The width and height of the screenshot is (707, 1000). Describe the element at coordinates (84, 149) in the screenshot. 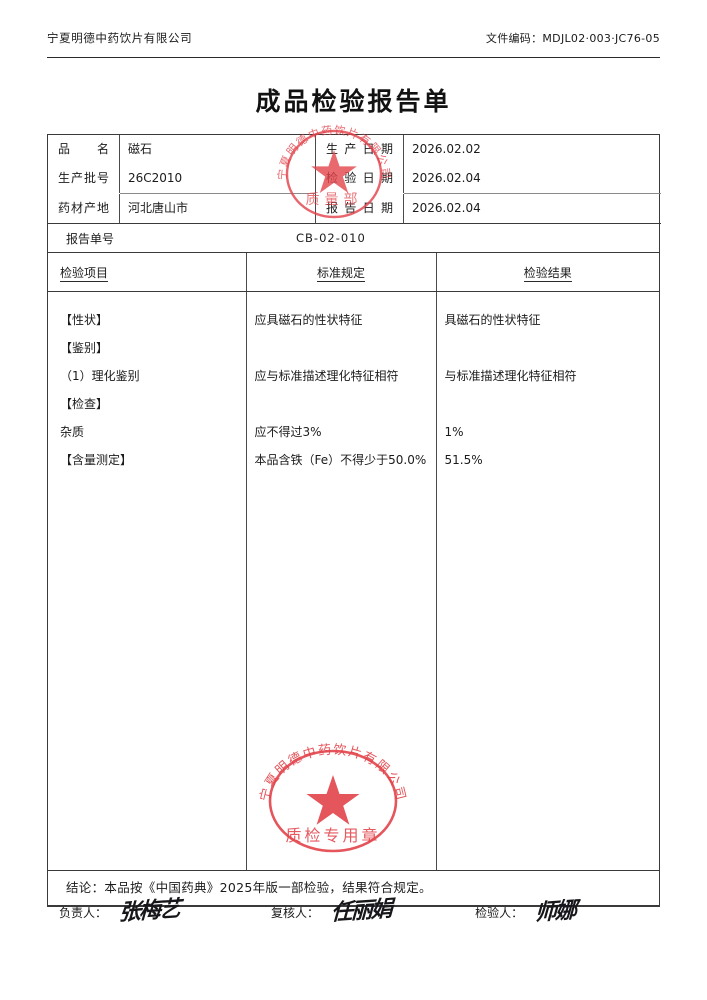

I see `product-name-label: 品名` at that location.